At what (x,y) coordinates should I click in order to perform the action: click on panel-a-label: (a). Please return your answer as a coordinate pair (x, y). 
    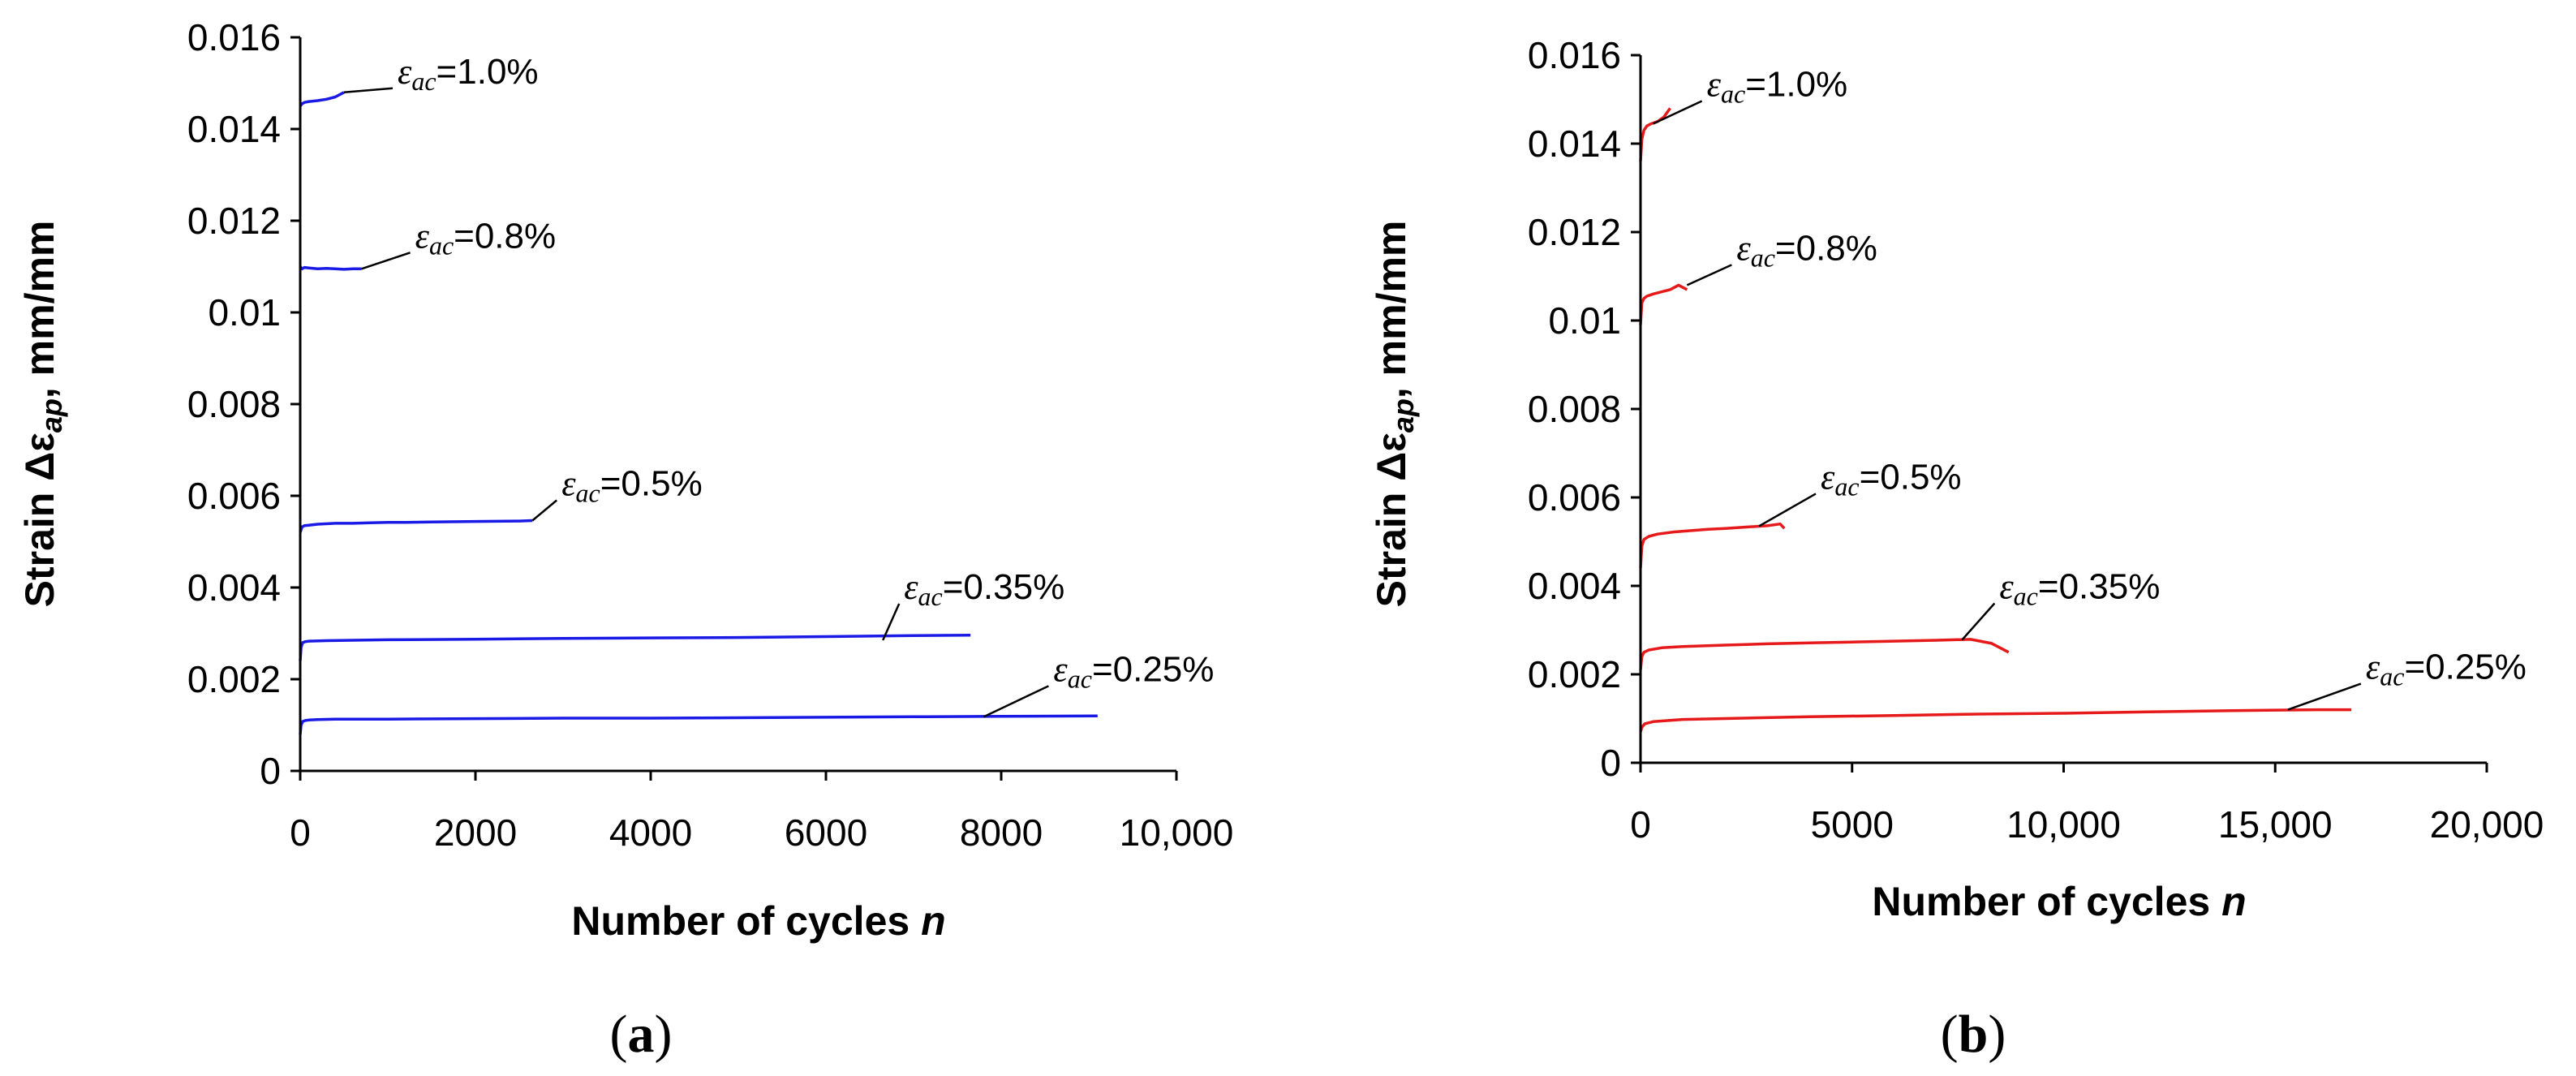
    Looking at the image, I should click on (641, 1034).